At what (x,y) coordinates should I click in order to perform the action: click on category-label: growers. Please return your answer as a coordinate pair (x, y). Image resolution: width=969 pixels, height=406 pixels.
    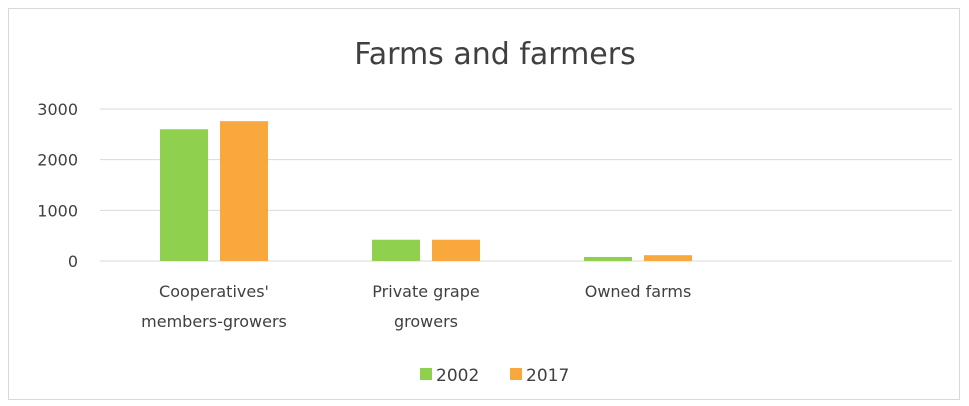
    Looking at the image, I should click on (426, 321).